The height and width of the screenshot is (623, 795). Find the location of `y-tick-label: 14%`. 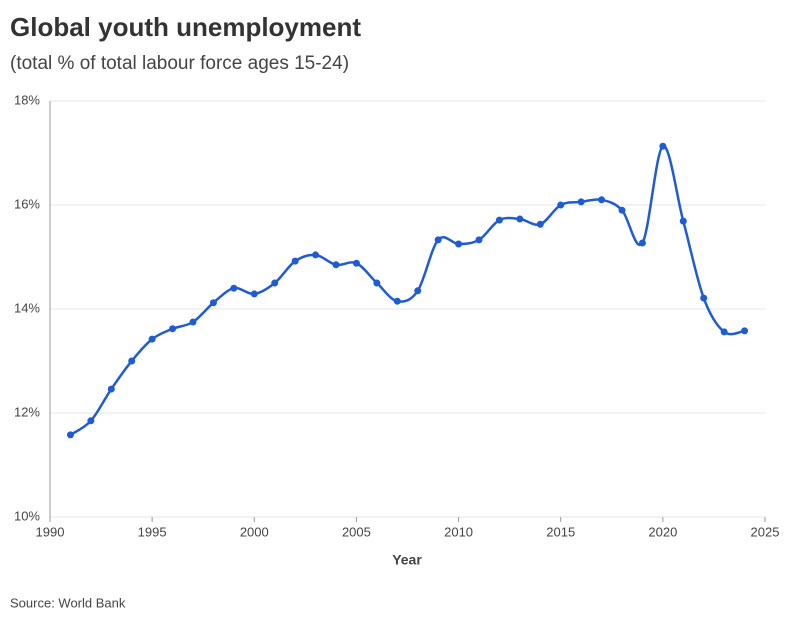

y-tick-label: 14% is located at coordinates (27, 307).